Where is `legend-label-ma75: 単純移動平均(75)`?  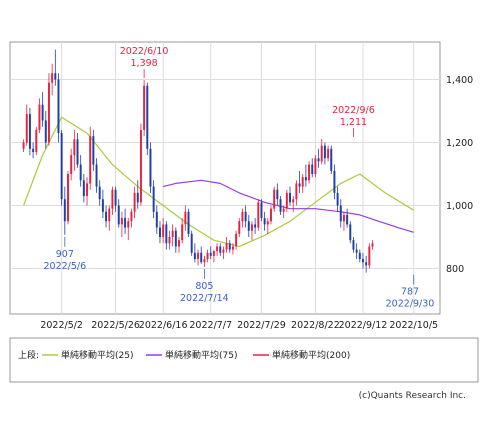 legend-label-ma75: 単純移動平均(75) is located at coordinates (201, 355).